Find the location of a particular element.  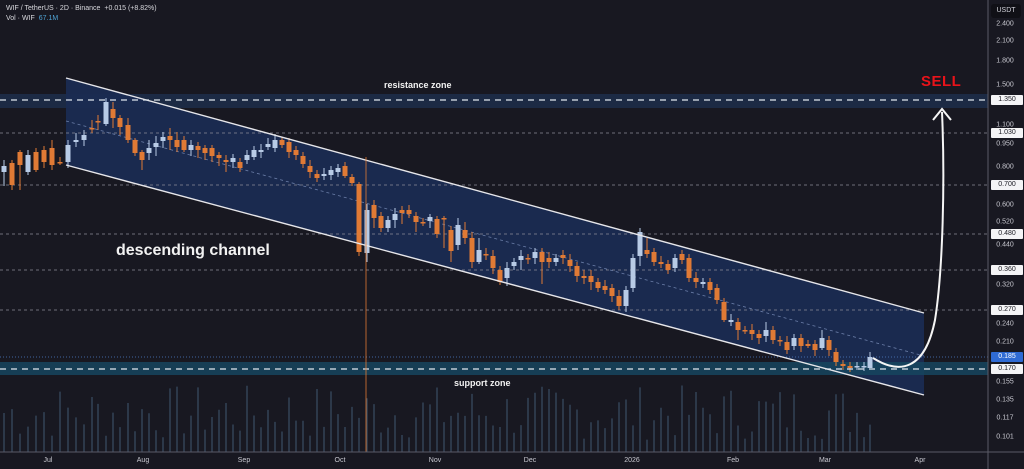

price-change: +0.015 (+8.82%) is located at coordinates (130, 8).